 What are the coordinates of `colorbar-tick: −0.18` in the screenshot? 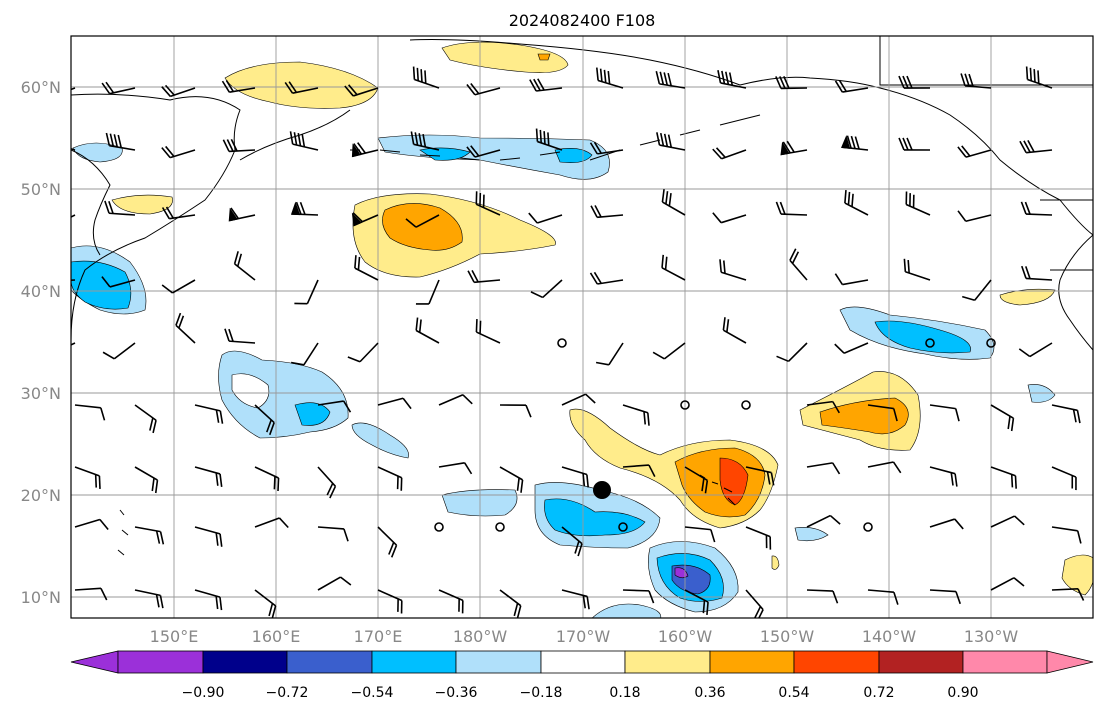 It's located at (541, 693).